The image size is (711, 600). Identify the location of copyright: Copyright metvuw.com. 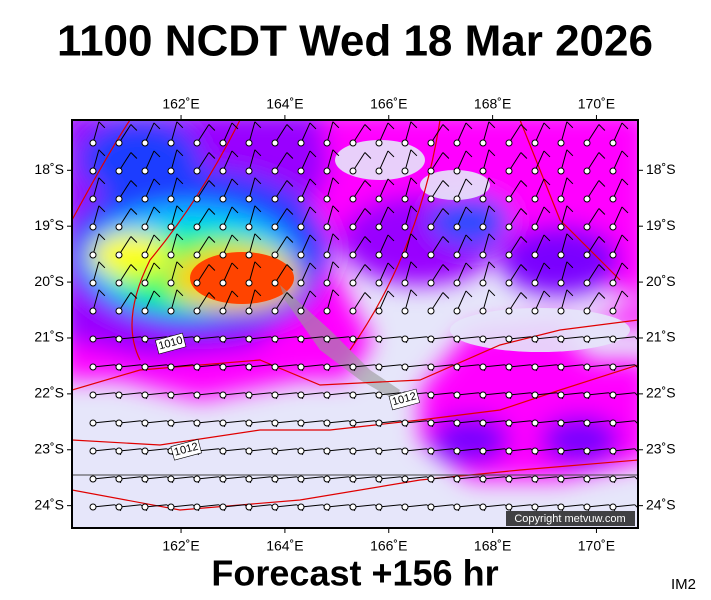
(569, 519).